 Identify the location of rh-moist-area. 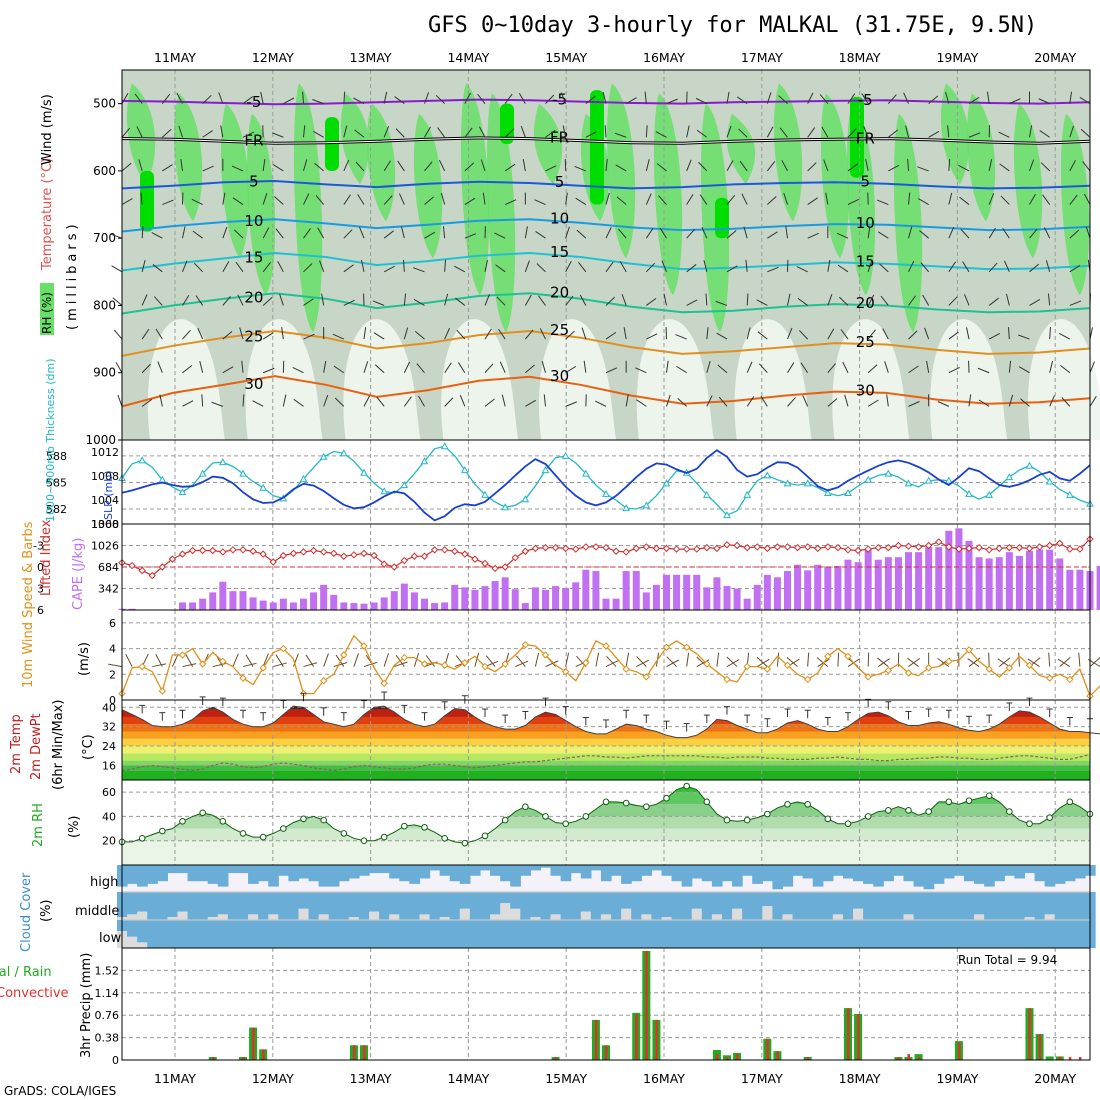
(548, 144).